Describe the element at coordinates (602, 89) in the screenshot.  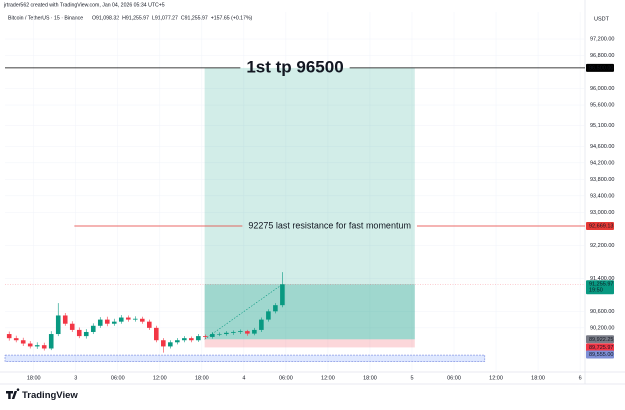
I see `y-tick-label: 96,000.00` at that location.